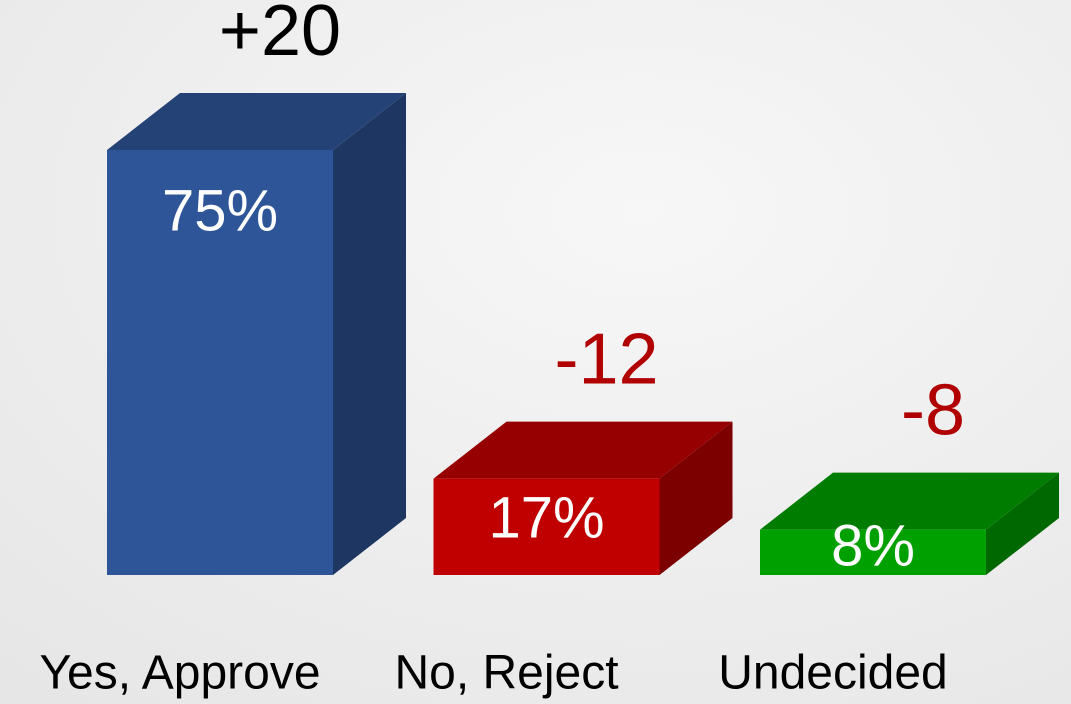 The height and width of the screenshot is (704, 1071). What do you see at coordinates (546, 517) in the screenshot?
I see `value-label: 17%` at bounding box center [546, 517].